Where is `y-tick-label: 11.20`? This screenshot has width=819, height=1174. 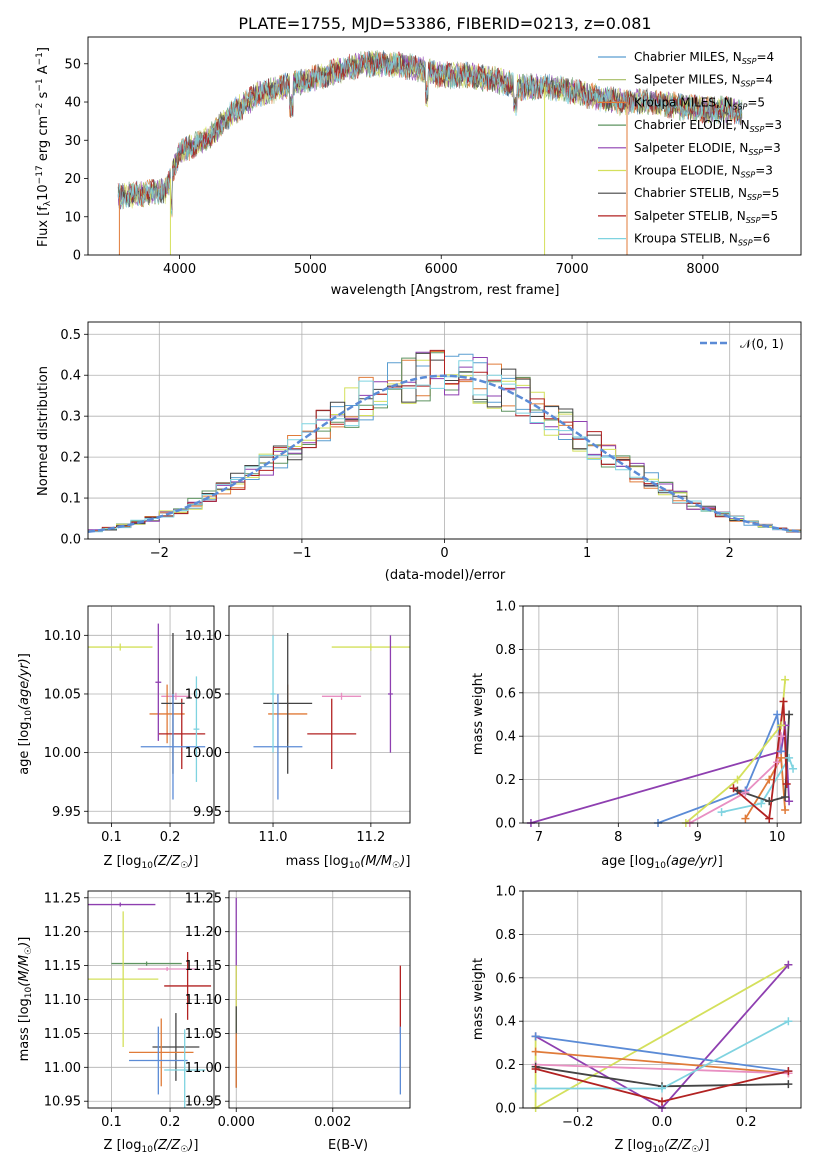
y-tick-label: 11.20 is located at coordinates (62, 932).